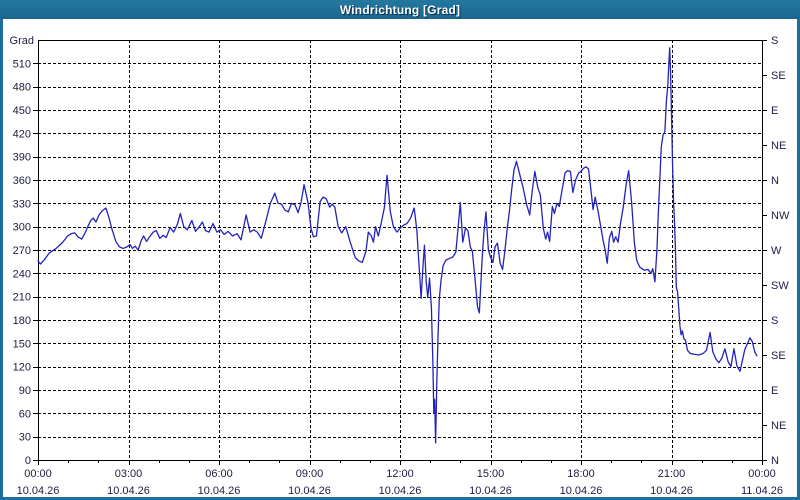 Image resolution: width=800 pixels, height=500 pixels. Describe the element at coordinates (780, 286) in the screenshot. I see `svg-text: SW` at that location.